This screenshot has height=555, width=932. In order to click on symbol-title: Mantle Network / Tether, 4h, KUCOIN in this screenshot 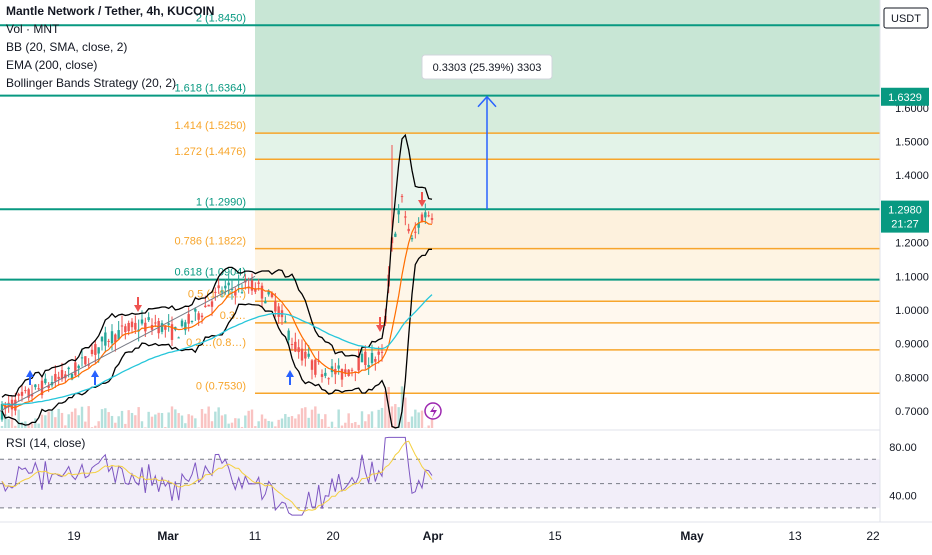, I will do `click(110, 11)`.